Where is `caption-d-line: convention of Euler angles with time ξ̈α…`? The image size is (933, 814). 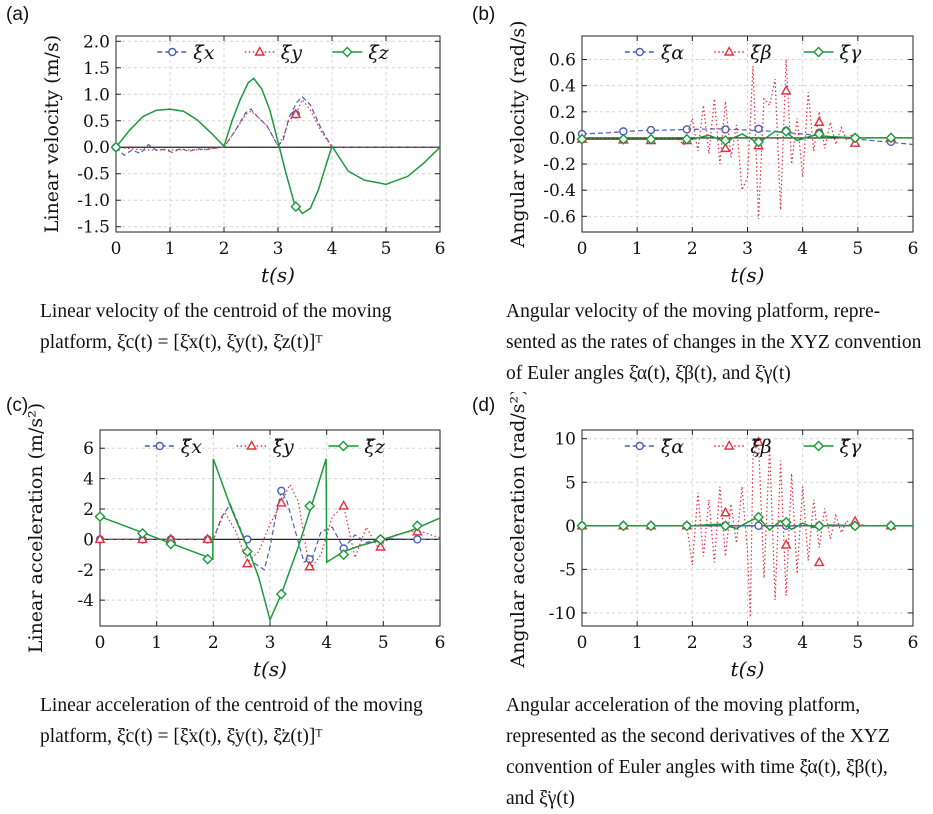
caption-d-line: convention of Euler angles with time ξ̈α… is located at coordinates (697, 767).